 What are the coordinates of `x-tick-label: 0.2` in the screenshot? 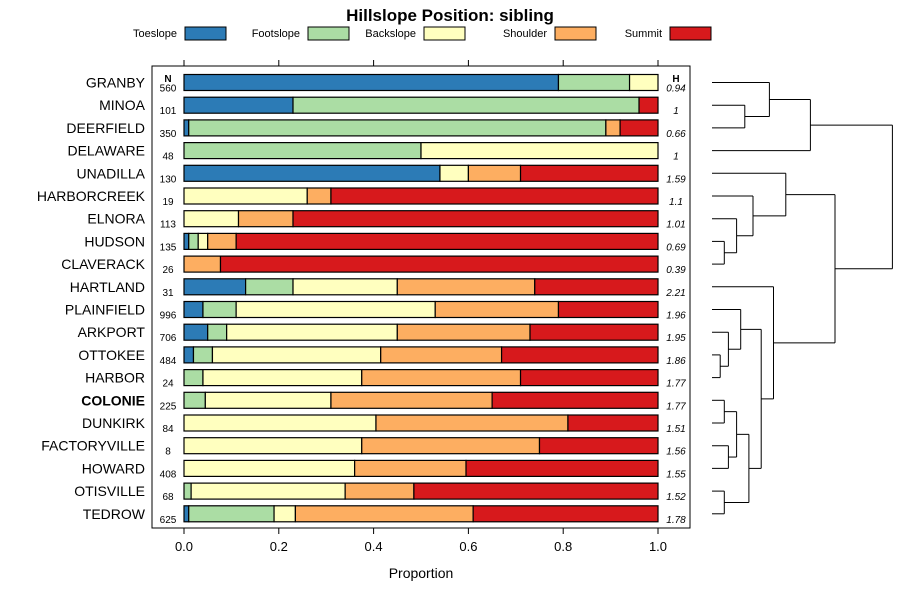 It's located at (279, 546).